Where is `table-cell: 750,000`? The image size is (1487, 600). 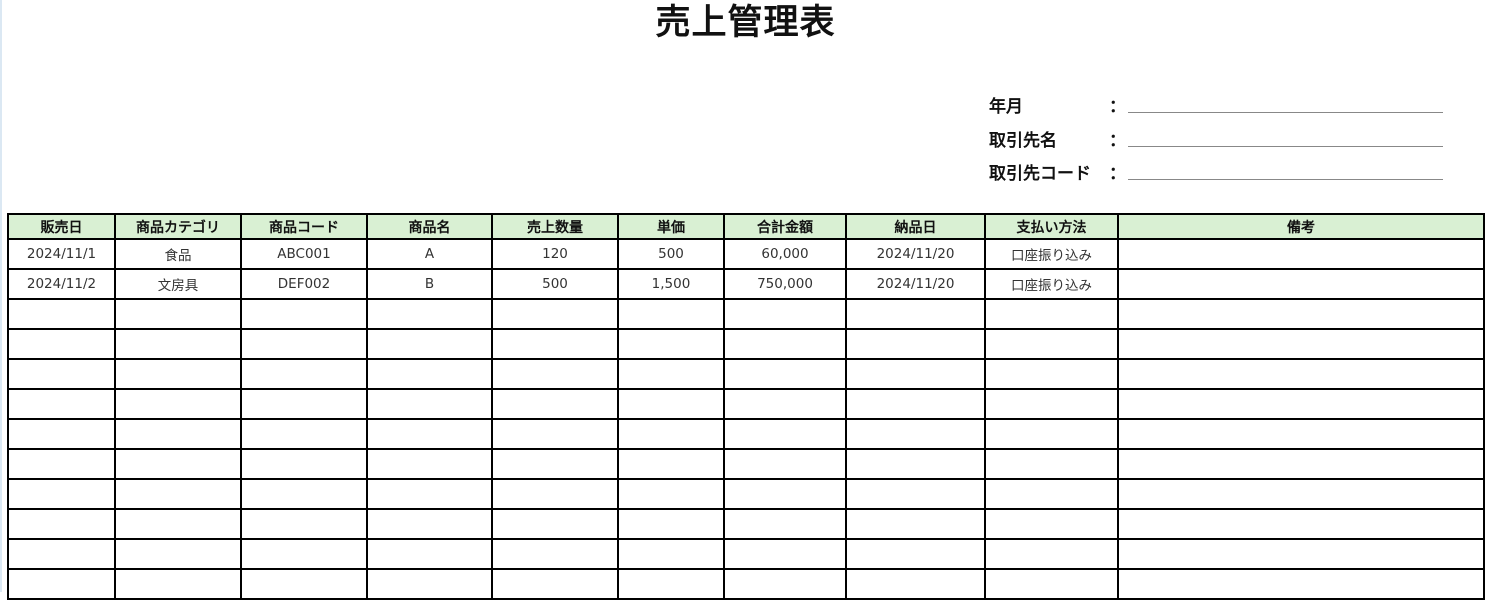 table-cell: 750,000 is located at coordinates (785, 284).